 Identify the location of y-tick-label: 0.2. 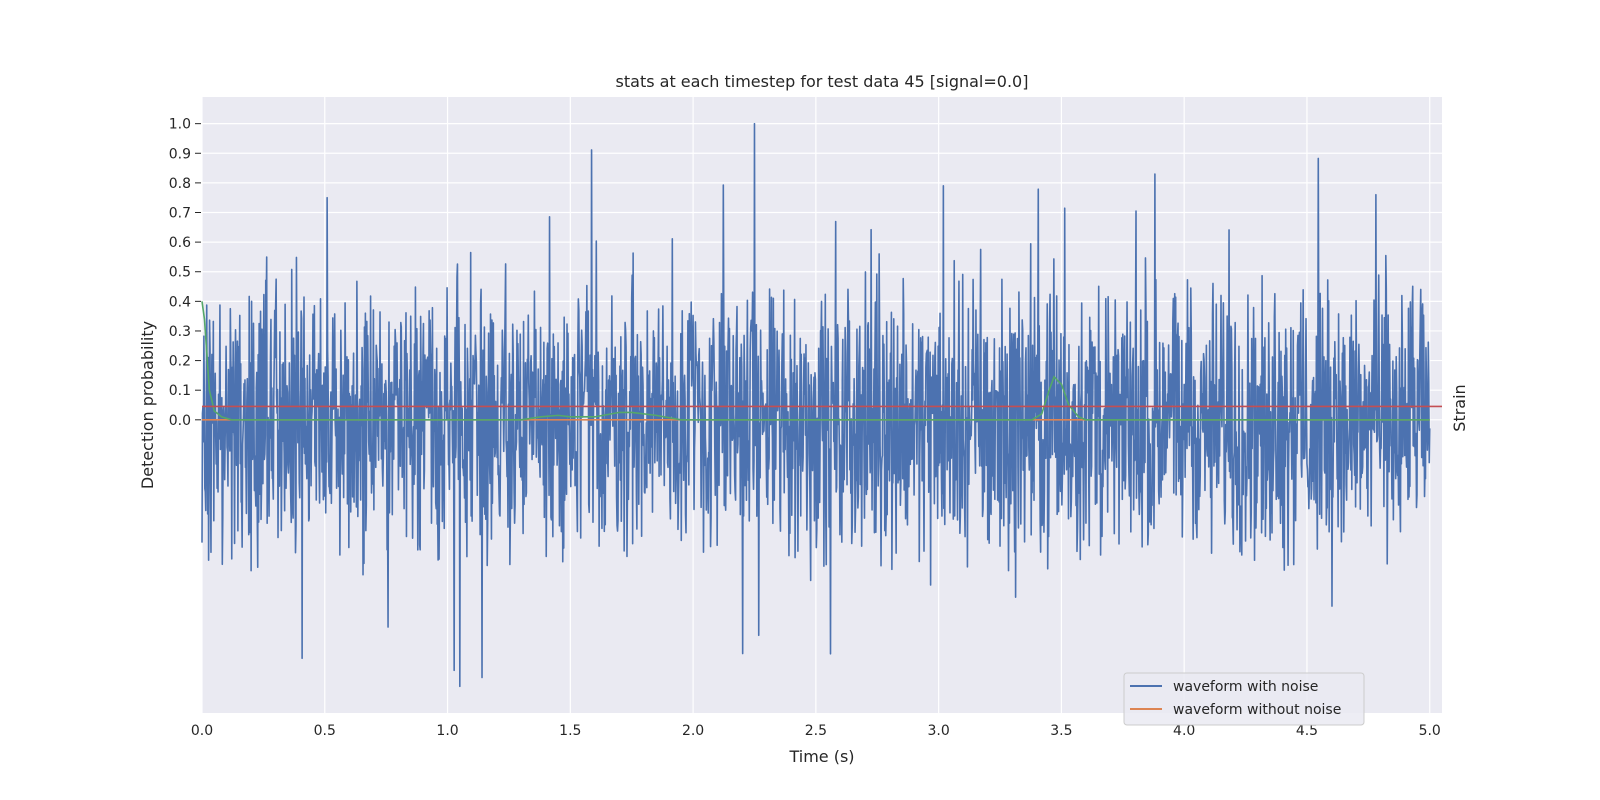
(180, 362).